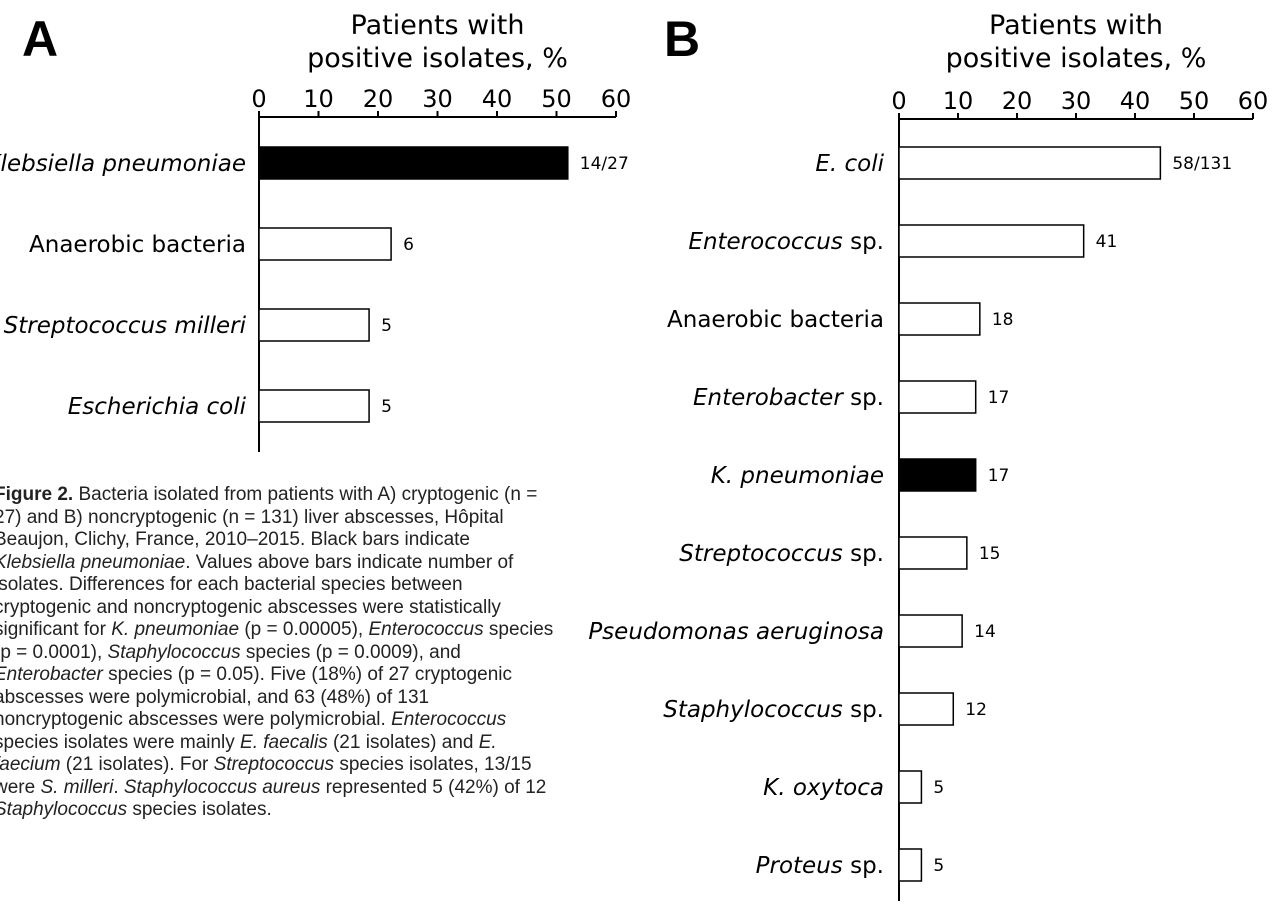  I want to click on caption-segment: (p = 0.00005),, so click(304, 629).